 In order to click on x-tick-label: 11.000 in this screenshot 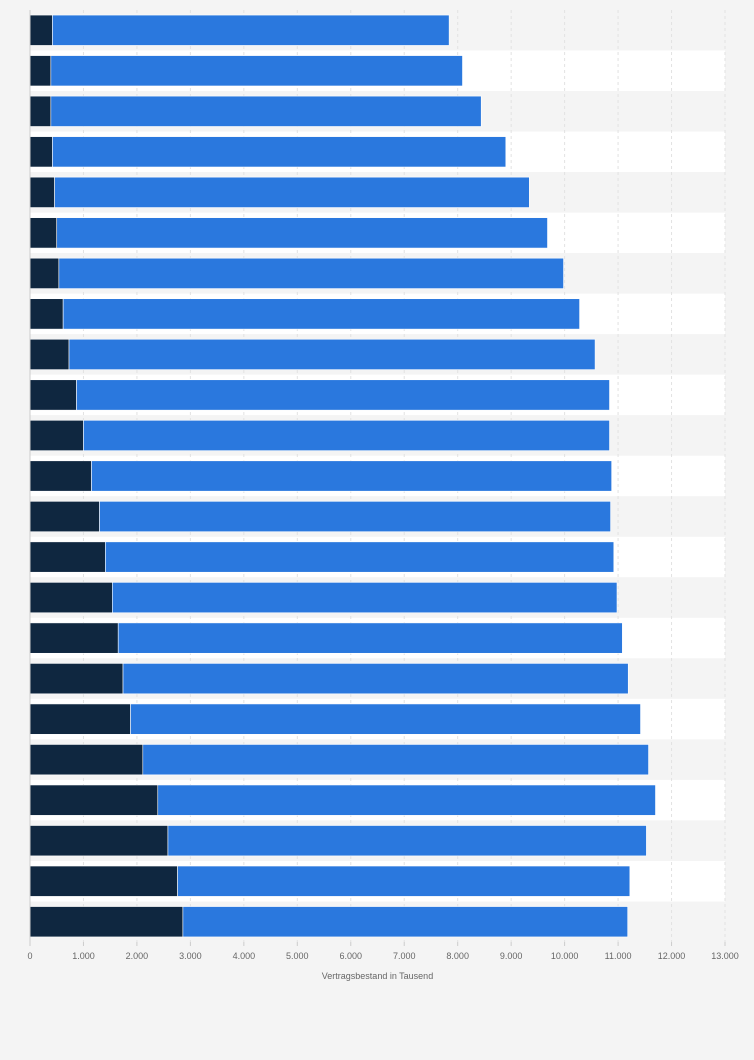, I will do `click(618, 956)`.